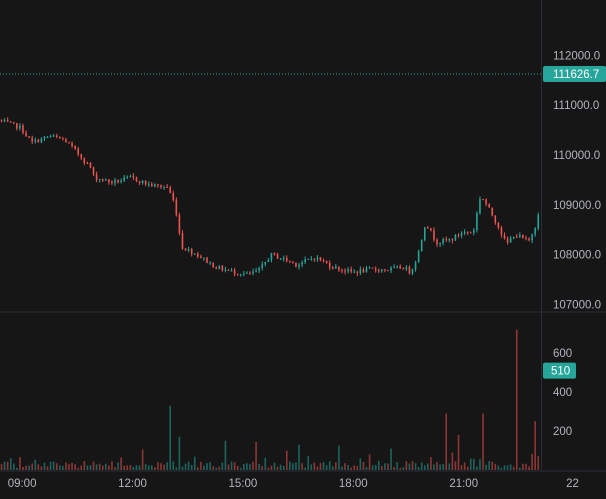 The image size is (606, 499). I want to click on time-tick-label: 09:00, so click(22, 484).